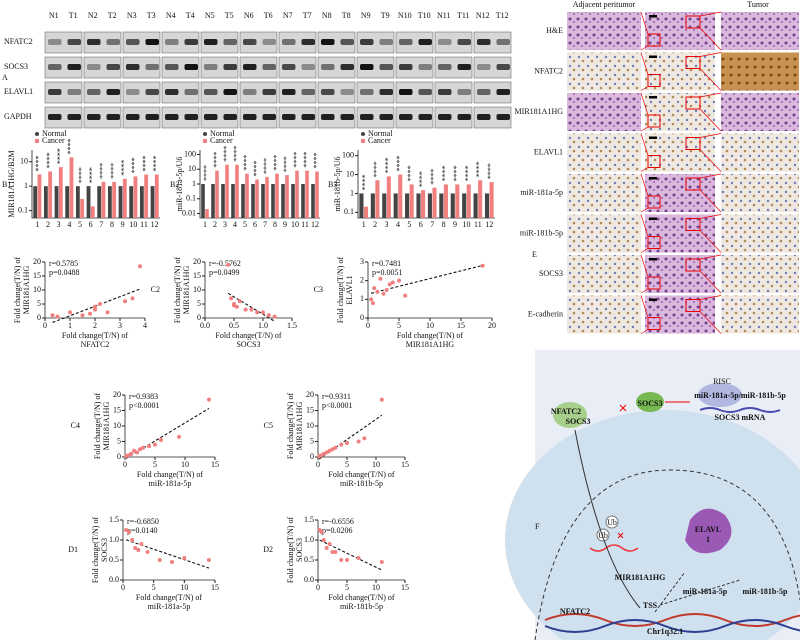 This screenshot has width=800, height=640. I want to click on column-header: Adjacent peritumor, so click(604, 4).